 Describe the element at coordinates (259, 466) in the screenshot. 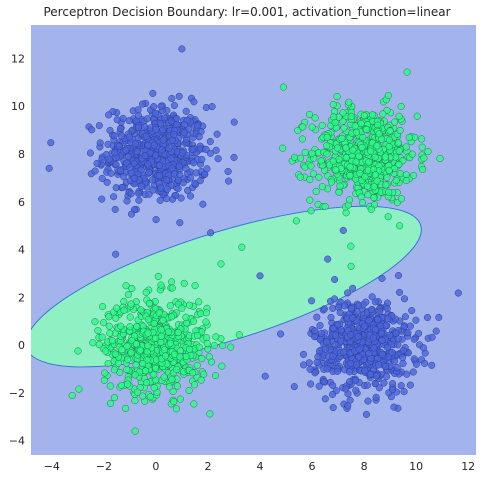

I see `x-axis: −4 −2 0 2 4 6 8 10 12` at that location.